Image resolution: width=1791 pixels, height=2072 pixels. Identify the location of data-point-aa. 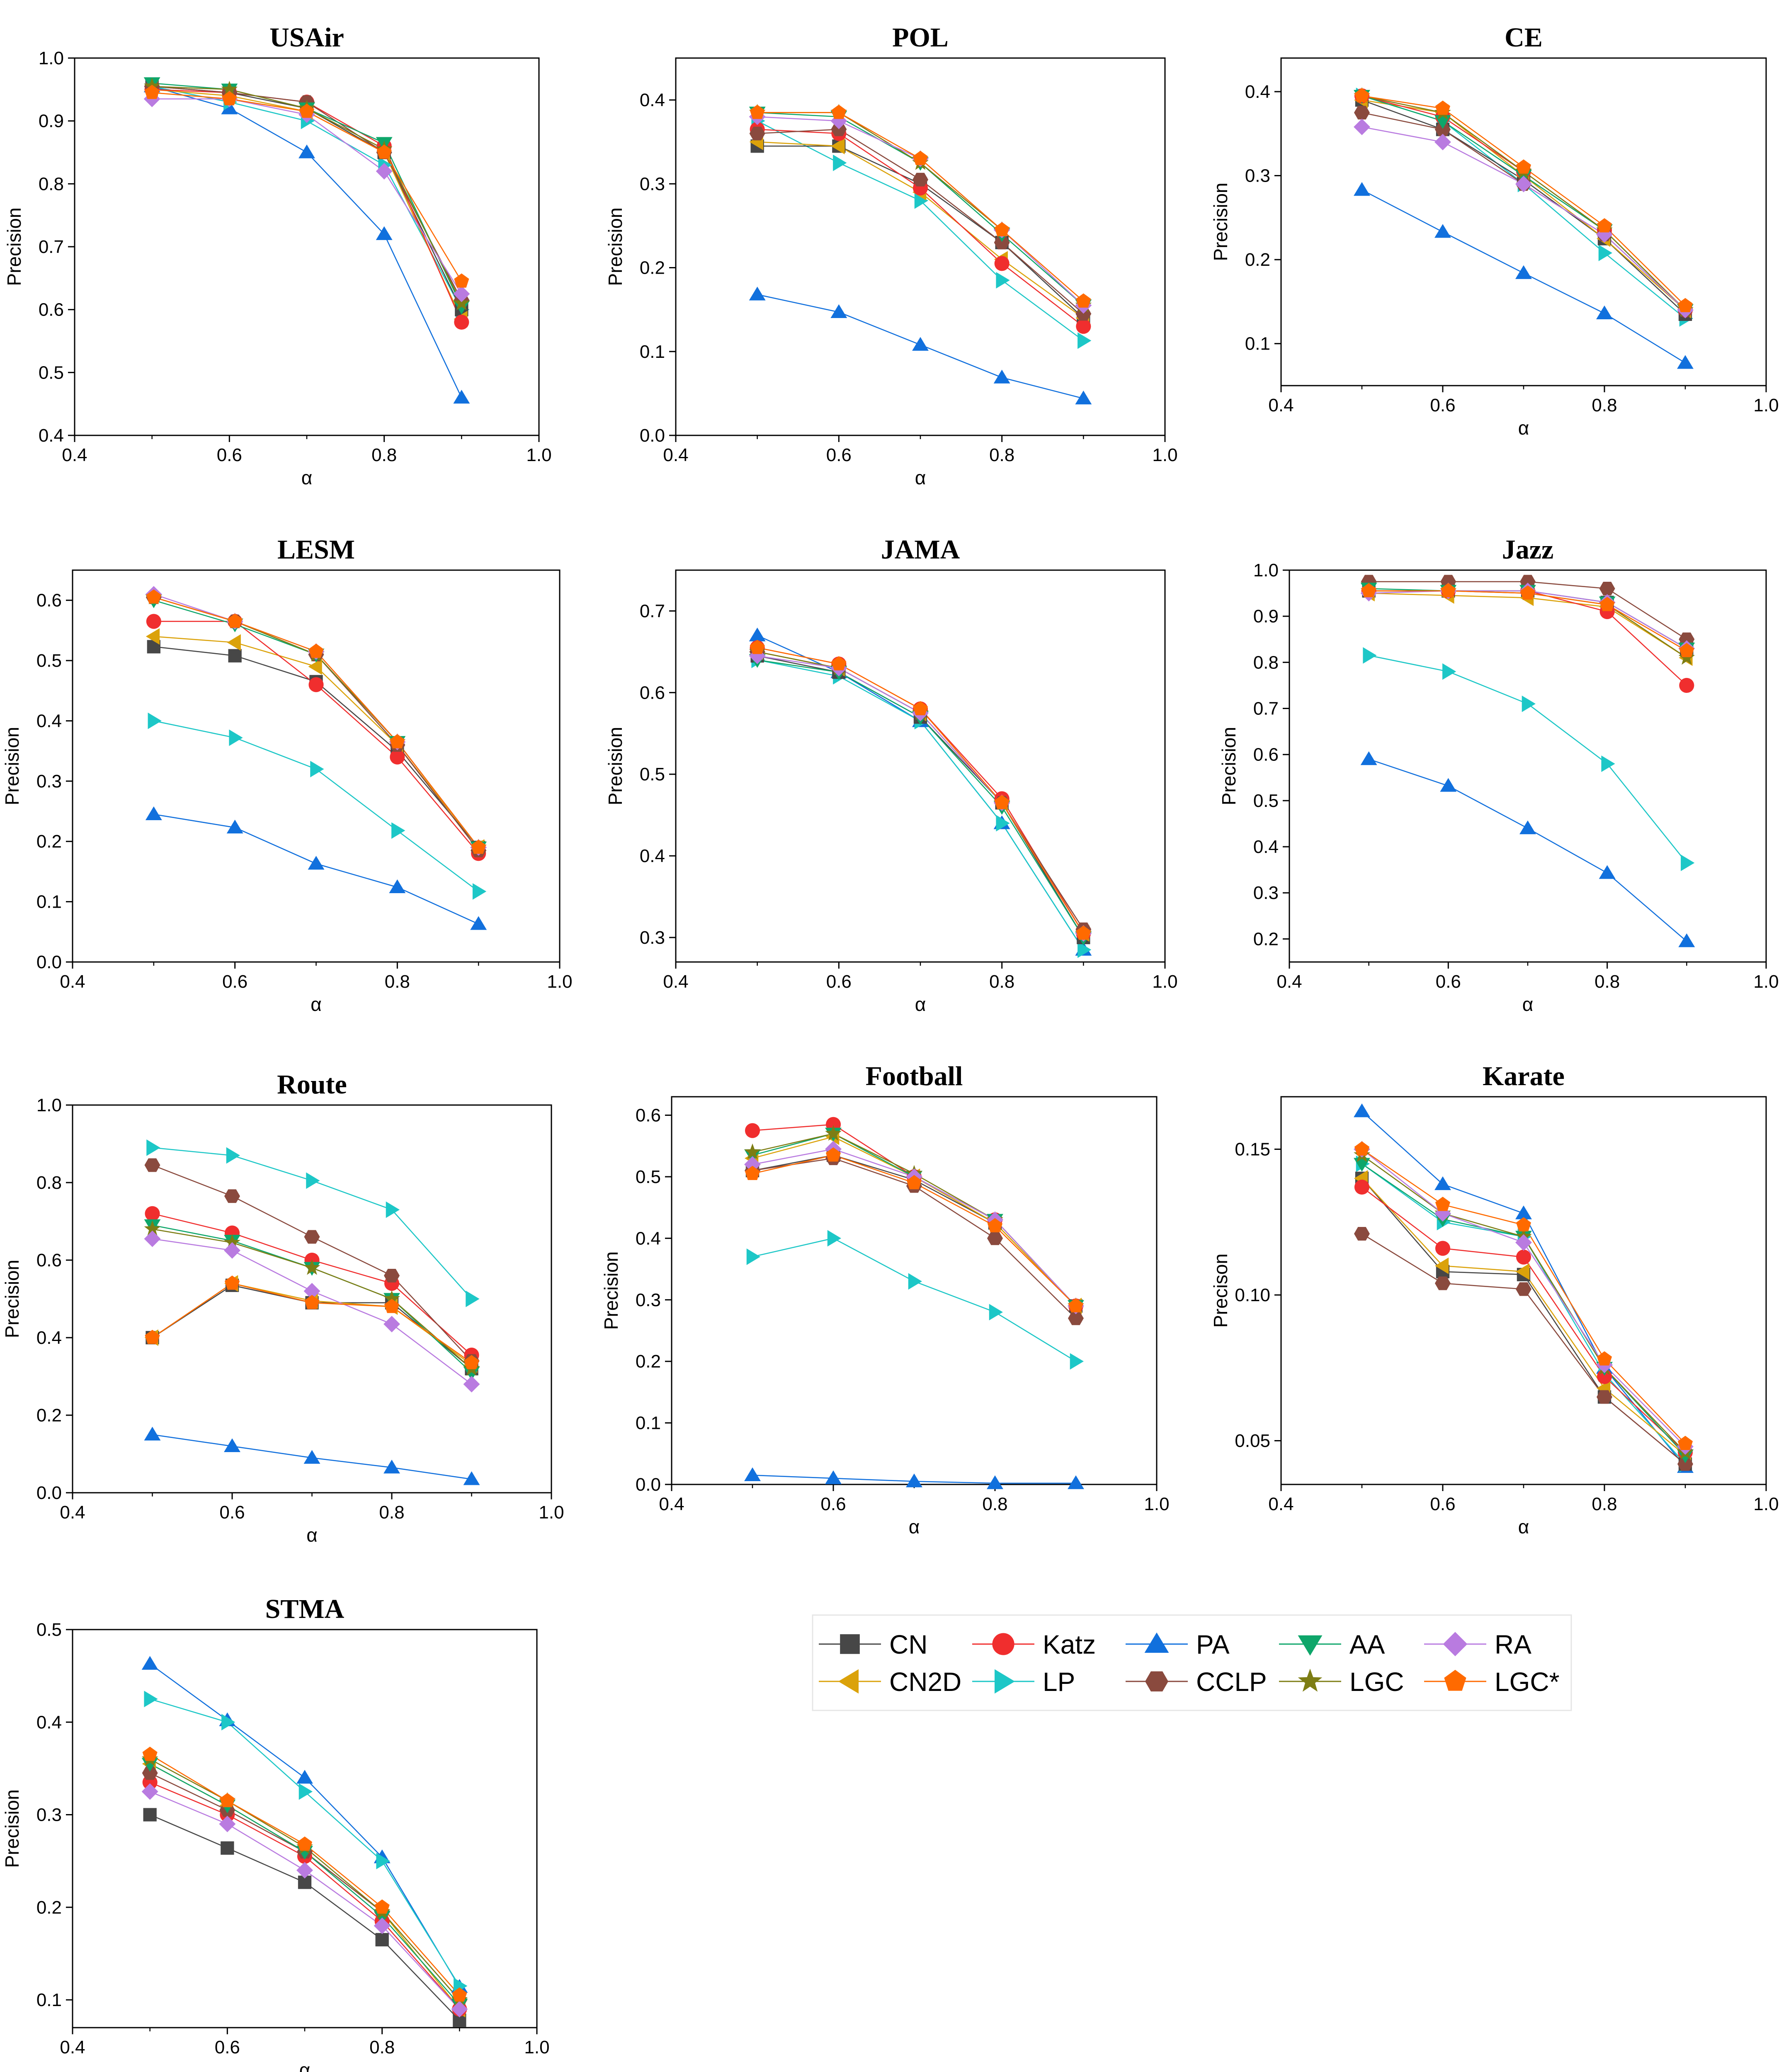
(149, 1765).